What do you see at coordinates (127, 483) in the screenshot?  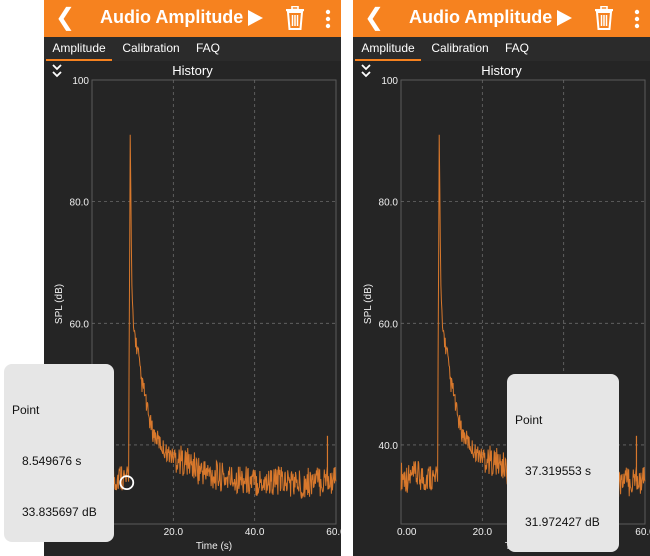 I see `selected-point-marker` at bounding box center [127, 483].